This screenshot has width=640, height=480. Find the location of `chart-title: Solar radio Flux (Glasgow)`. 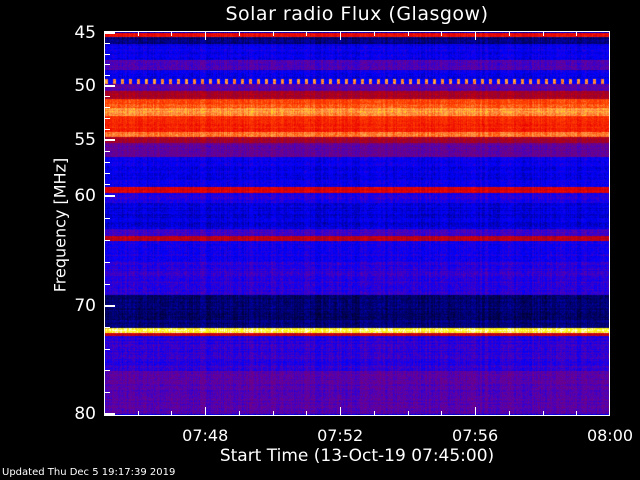

chart-title: Solar radio Flux (Glasgow) is located at coordinates (357, 14).